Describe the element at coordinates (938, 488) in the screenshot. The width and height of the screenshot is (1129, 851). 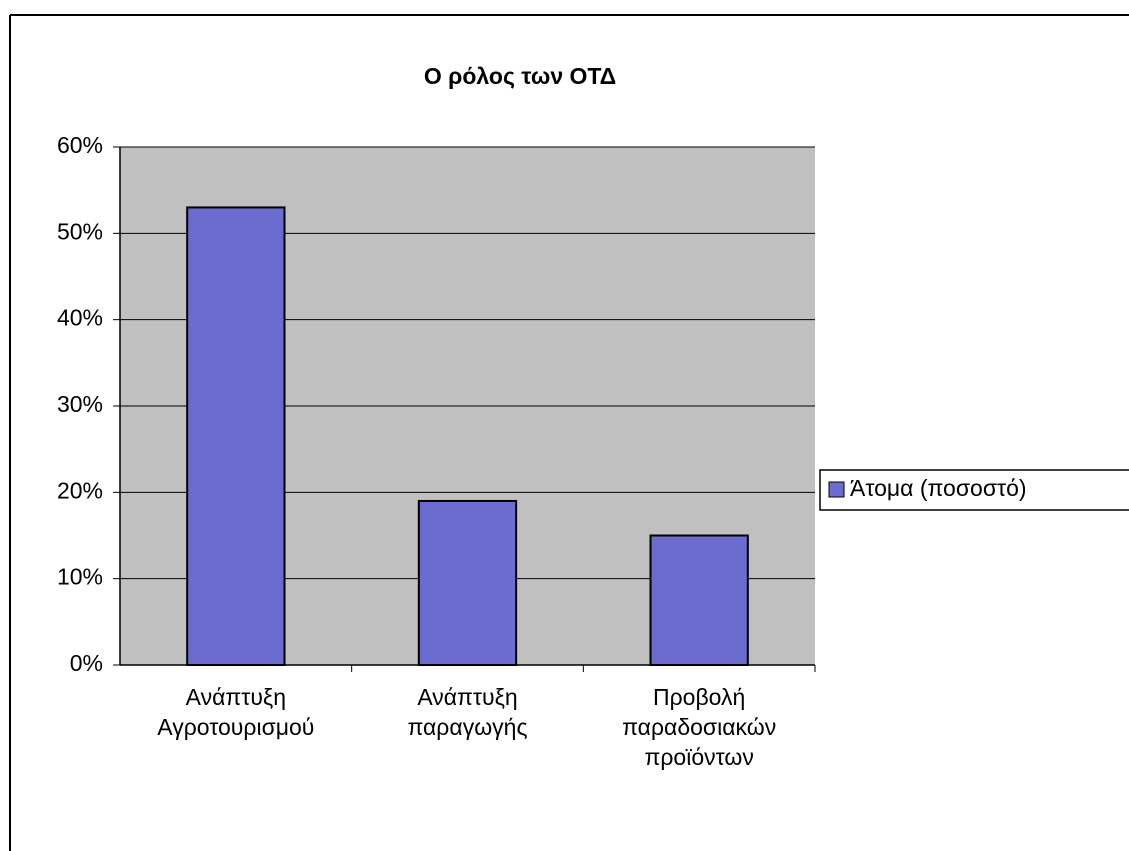
I see `legend-label: Άτομα (ποσοστό)` at that location.